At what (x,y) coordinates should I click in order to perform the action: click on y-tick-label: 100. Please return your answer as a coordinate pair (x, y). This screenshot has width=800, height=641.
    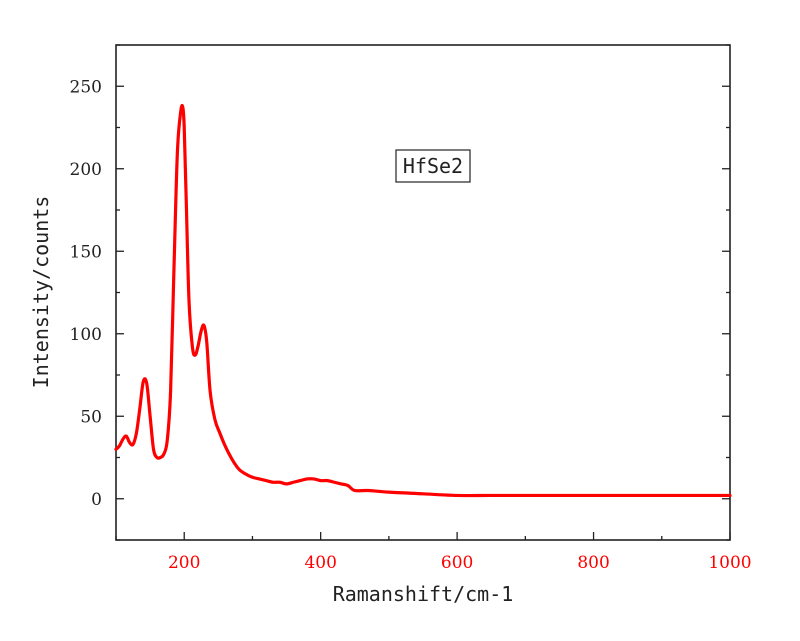
    Looking at the image, I should click on (86, 335).